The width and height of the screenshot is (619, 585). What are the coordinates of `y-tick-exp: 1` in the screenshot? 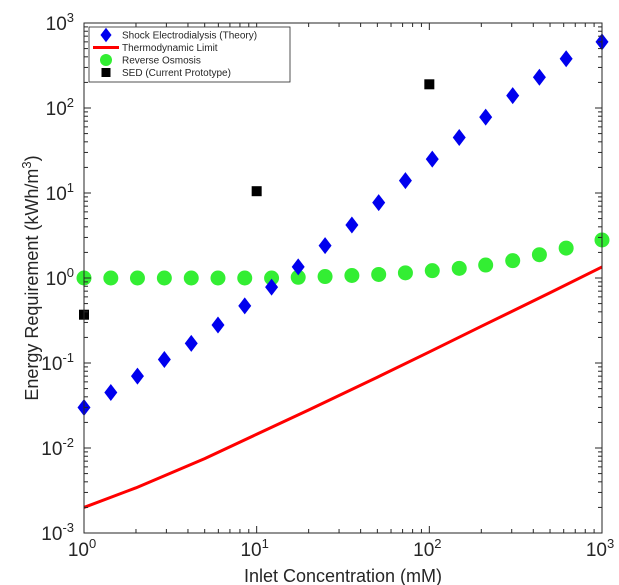 It's located at (70, 187).